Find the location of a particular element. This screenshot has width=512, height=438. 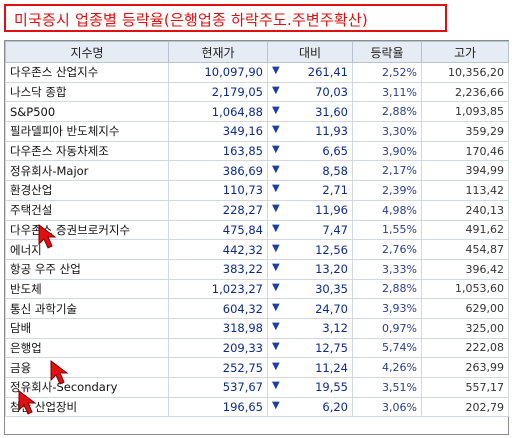

current-price: 604,32 is located at coordinates (218, 308).